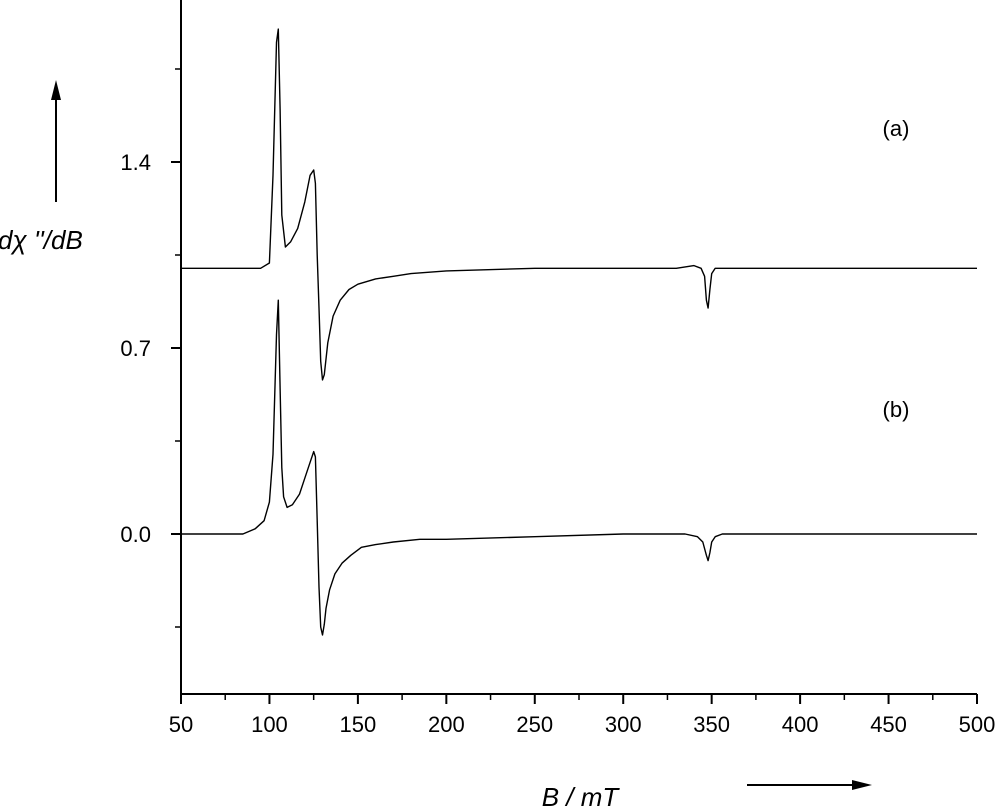 The image size is (1000, 809). What do you see at coordinates (623, 724) in the screenshot?
I see `x-tick-label: 300` at bounding box center [623, 724].